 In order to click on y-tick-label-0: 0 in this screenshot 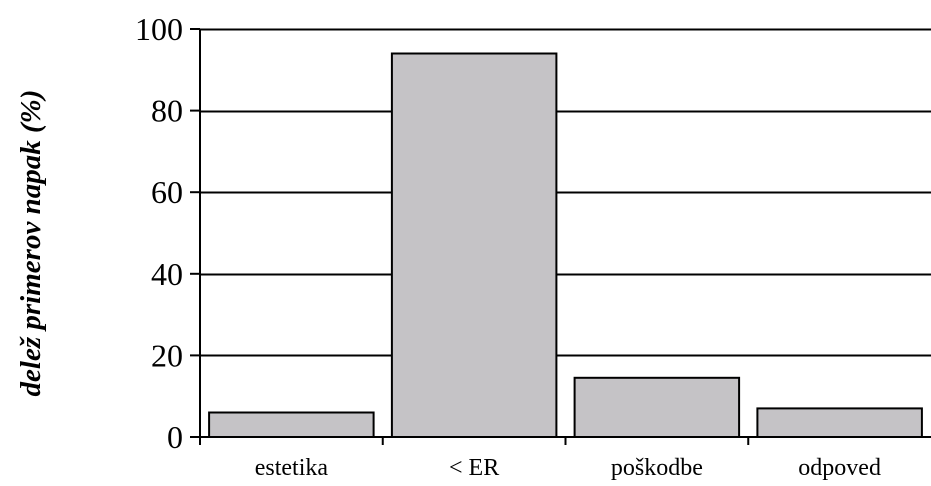, I will do `click(175, 437)`.